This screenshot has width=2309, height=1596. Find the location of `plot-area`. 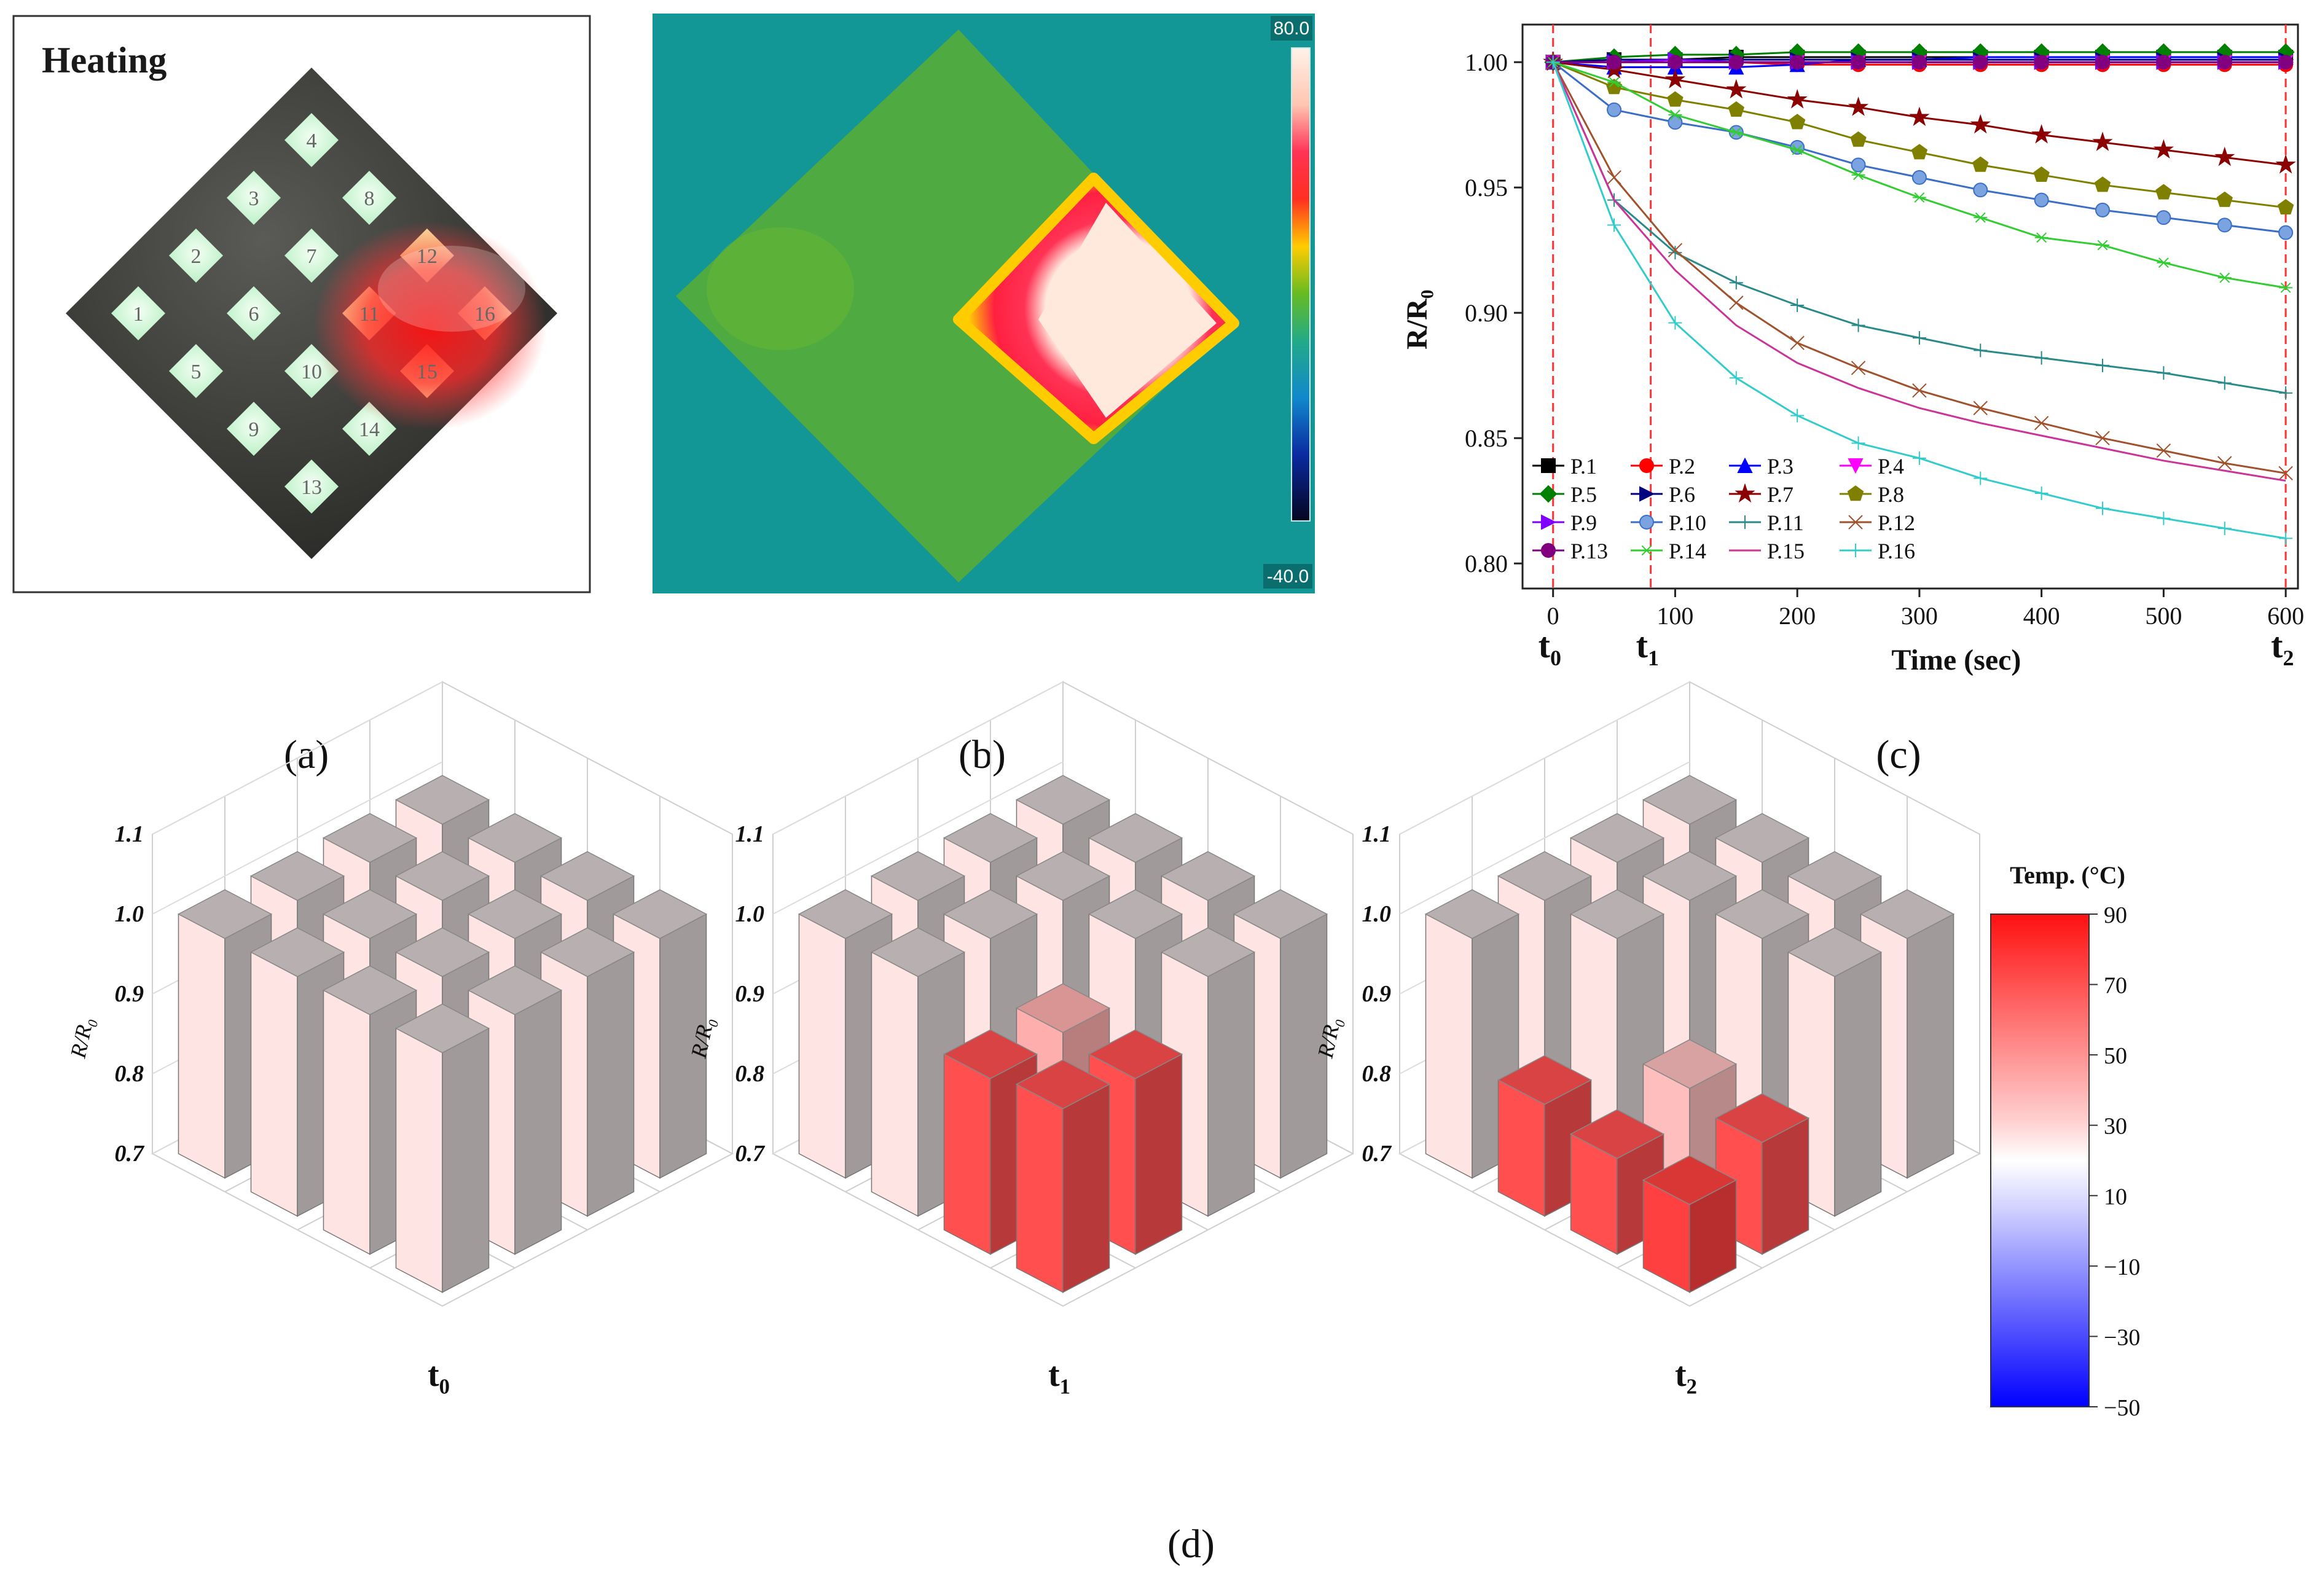

plot-area is located at coordinates (1910, 306).